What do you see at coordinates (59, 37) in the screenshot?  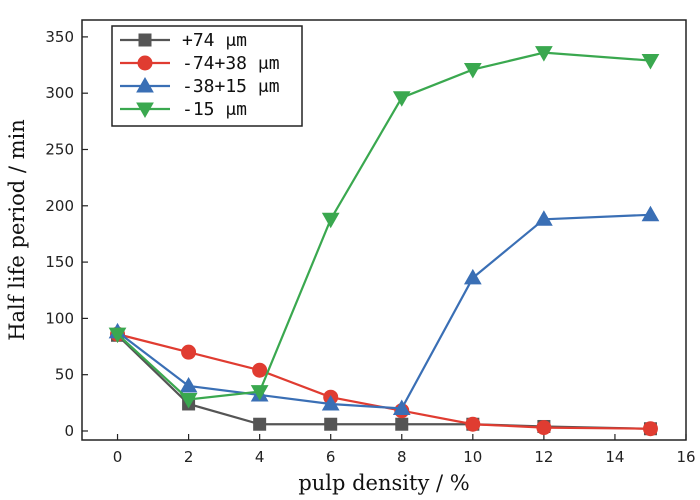 I see `y-tick-label: 350` at bounding box center [59, 37].